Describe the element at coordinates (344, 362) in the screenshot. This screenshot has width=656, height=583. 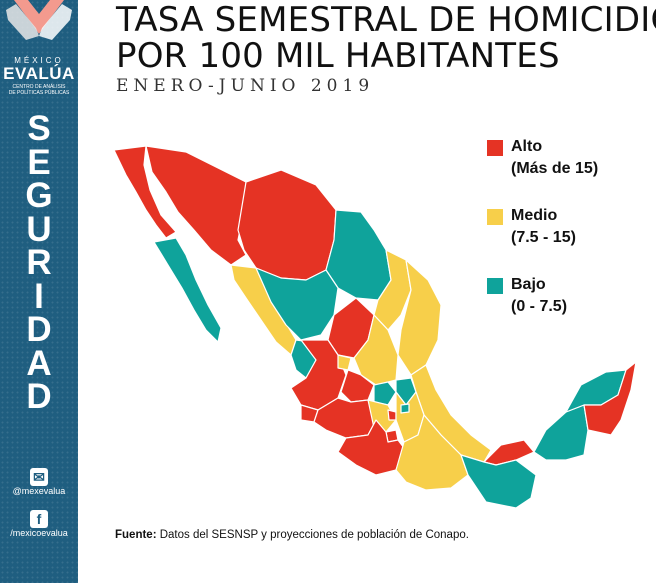
I see `state-aguascalientes` at that location.